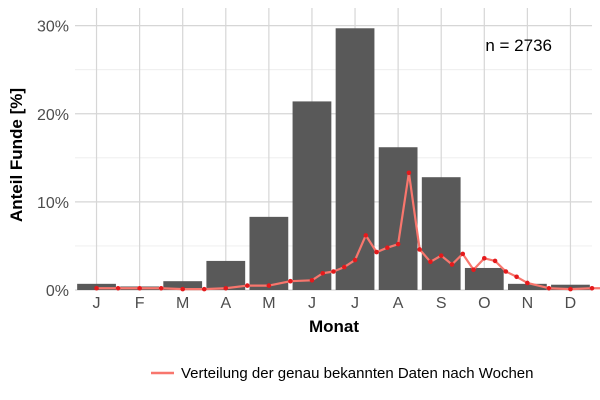 This screenshot has width=600, height=400. What do you see at coordinates (16, 155) in the screenshot?
I see `y-axis-title: Anteil Funde [%]` at bounding box center [16, 155].